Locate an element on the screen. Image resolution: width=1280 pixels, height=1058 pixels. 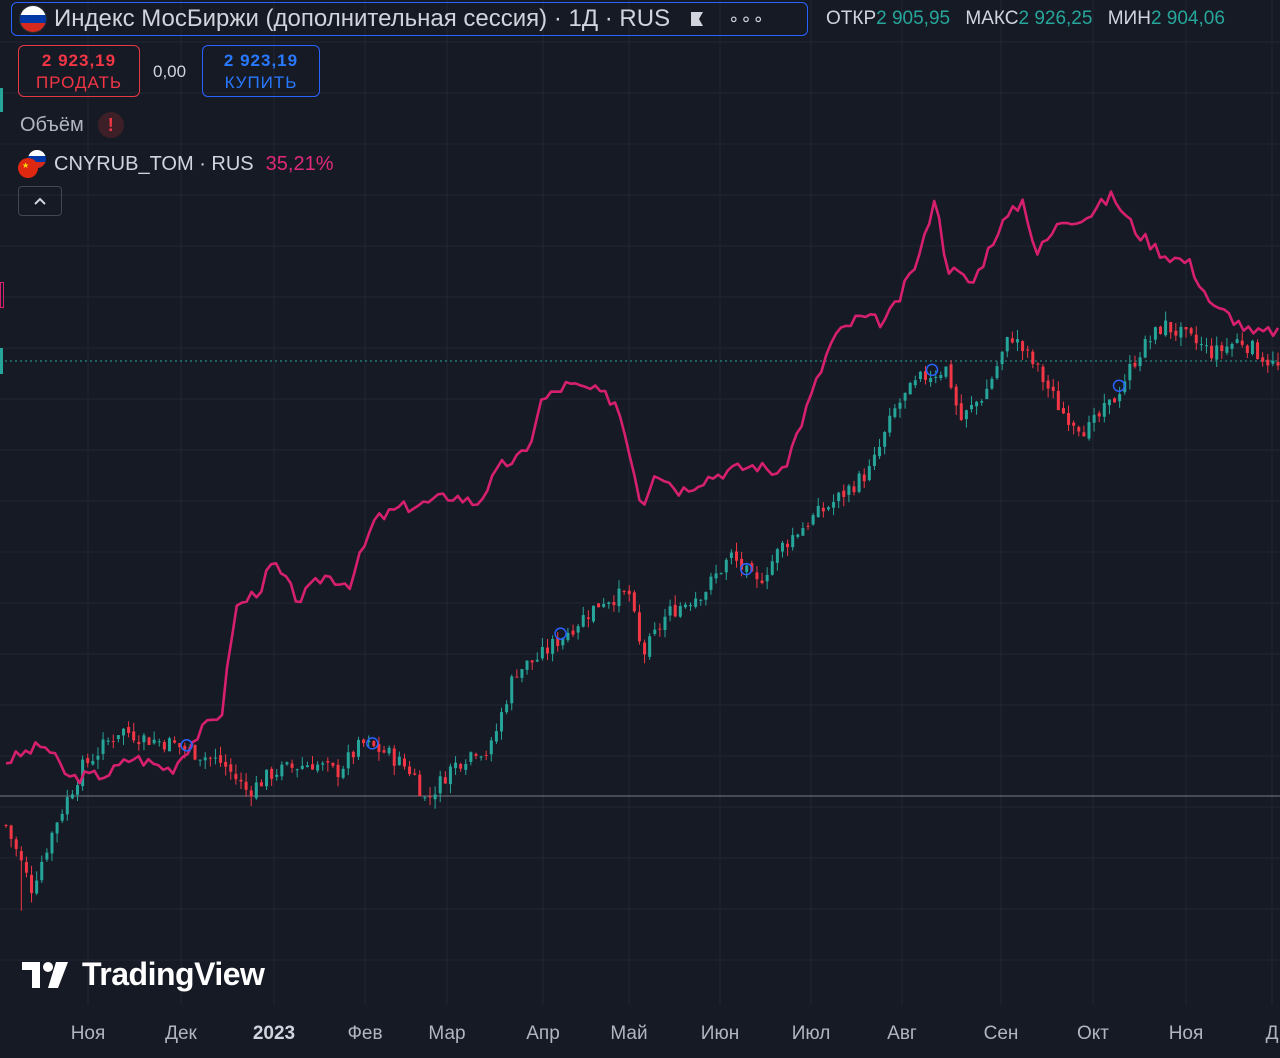
x-tick-label: Д is located at coordinates (1272, 1033).